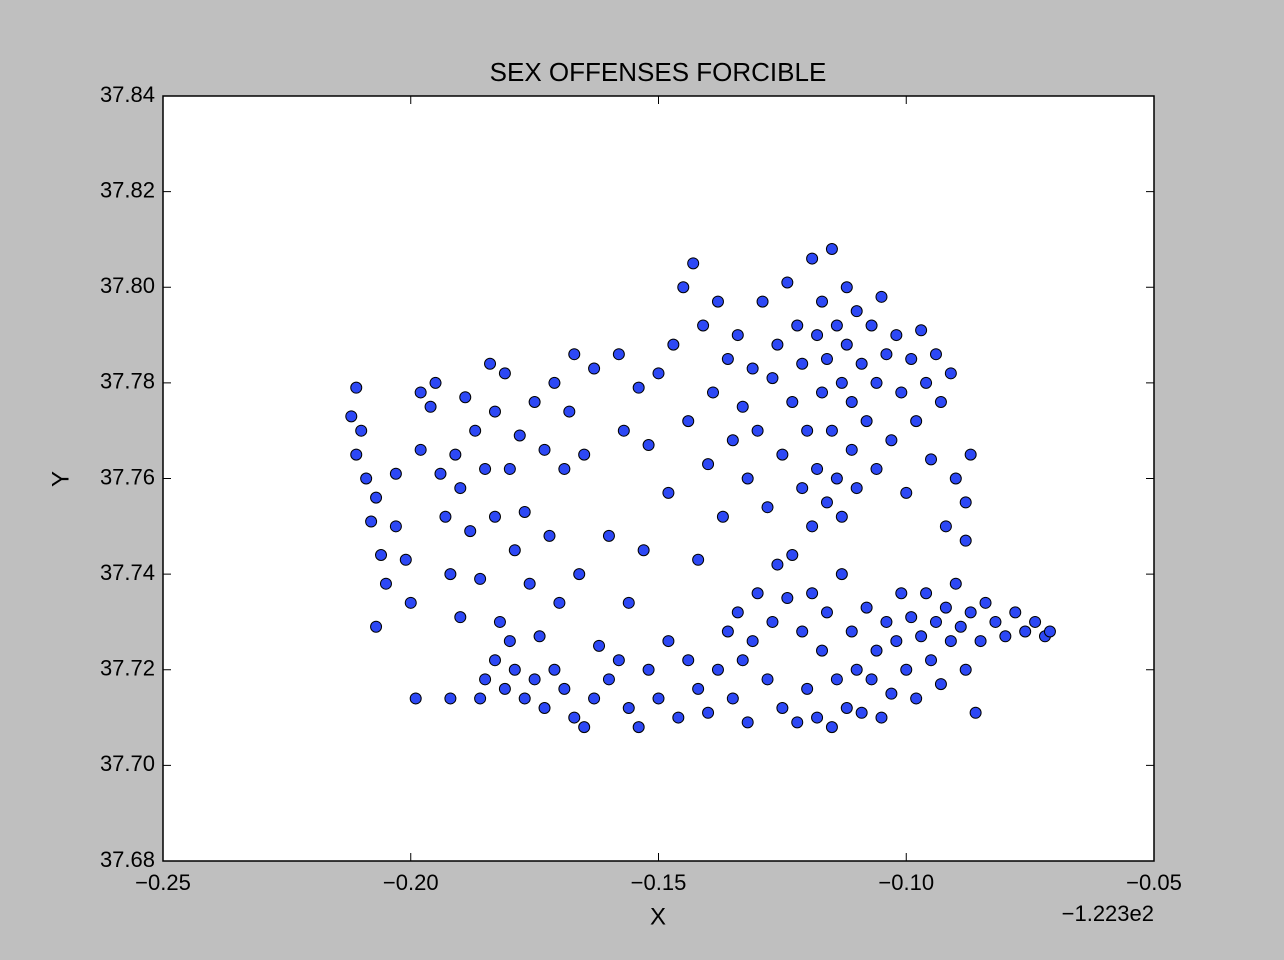 Image resolution: width=1284 pixels, height=960 pixels. What do you see at coordinates (127, 859) in the screenshot?
I see `y-tick-label: 37.68` at bounding box center [127, 859].